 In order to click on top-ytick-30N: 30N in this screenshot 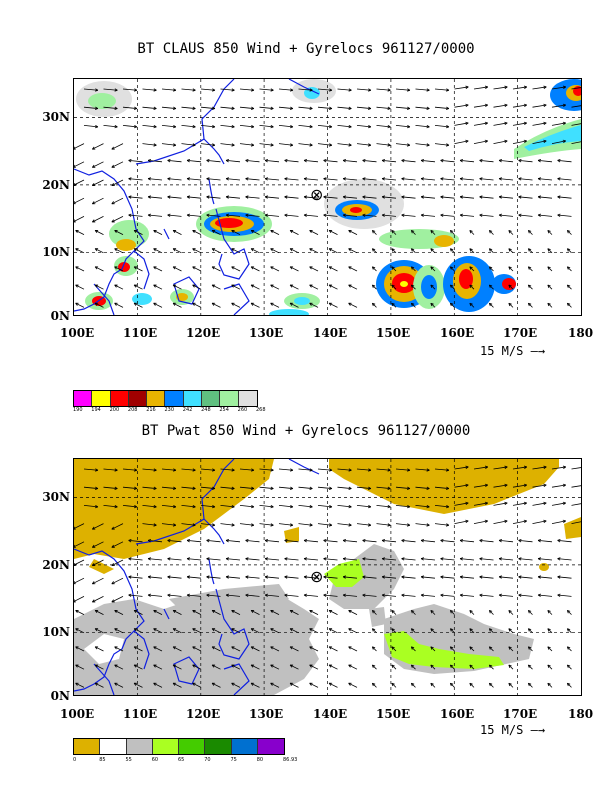, I will do `click(56, 117)`.